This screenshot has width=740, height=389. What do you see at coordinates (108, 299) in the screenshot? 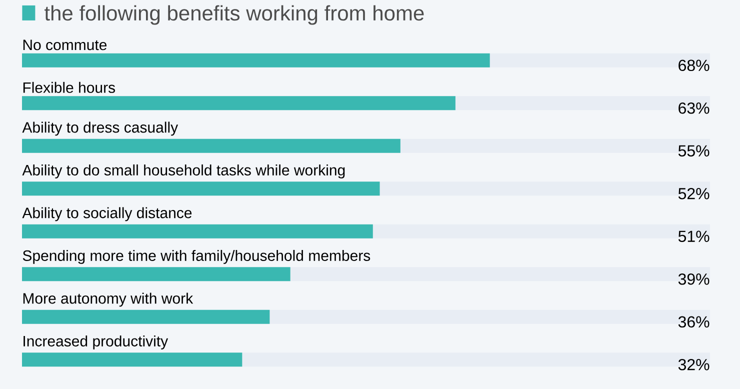
I see `y-tick-label: More autonomy with work` at bounding box center [108, 299].